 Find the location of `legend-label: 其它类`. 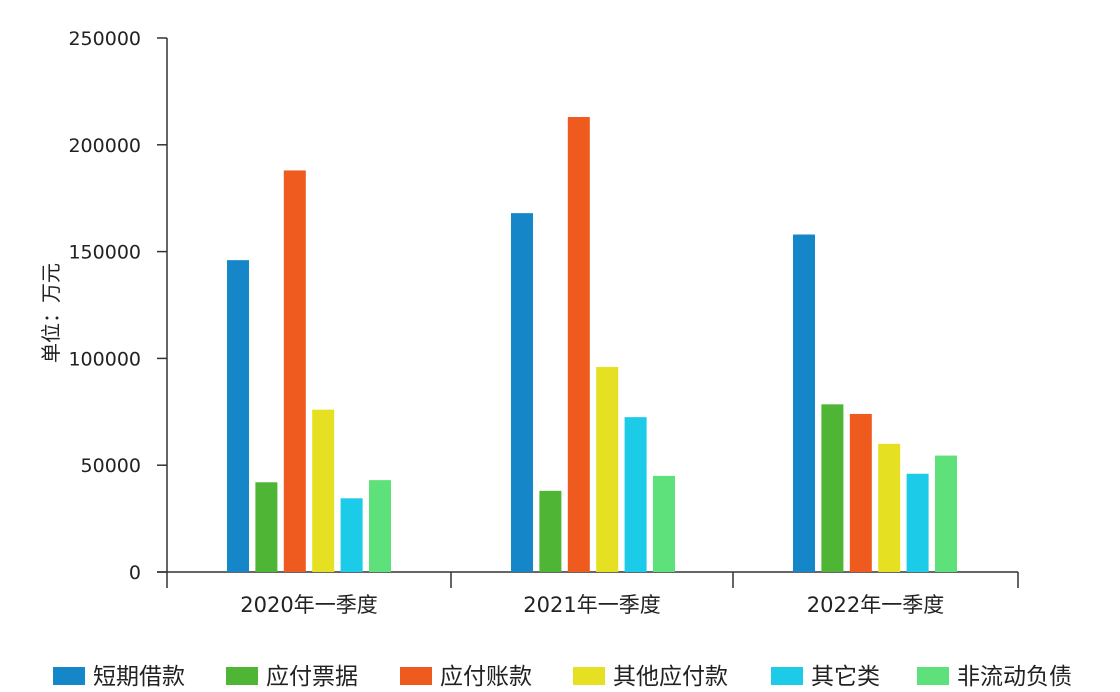

legend-label: 其它类 is located at coordinates (845, 677).